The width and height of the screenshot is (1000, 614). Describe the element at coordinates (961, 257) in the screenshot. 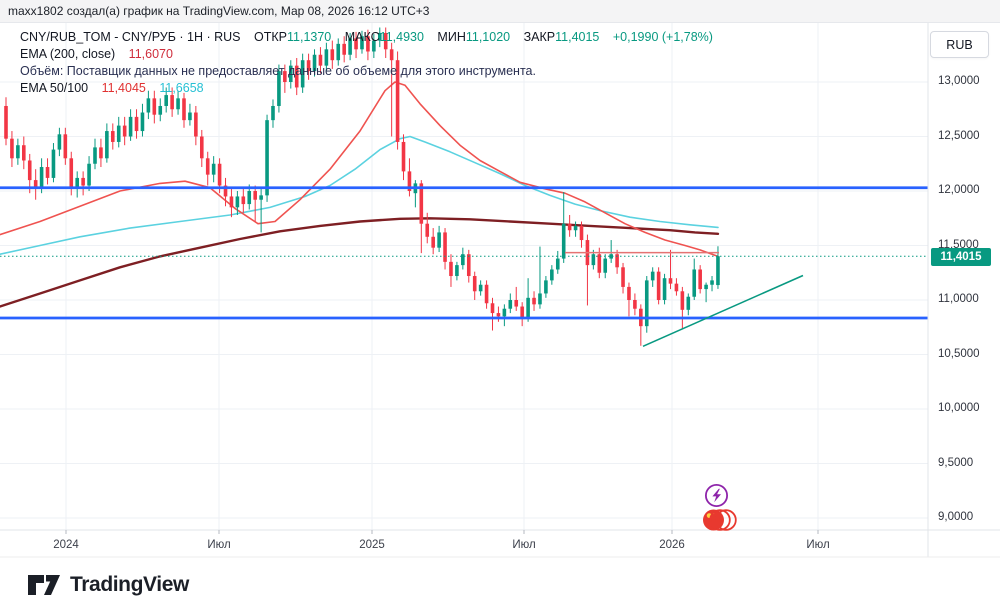

I see `current-price-badge: 11,4015` at that location.